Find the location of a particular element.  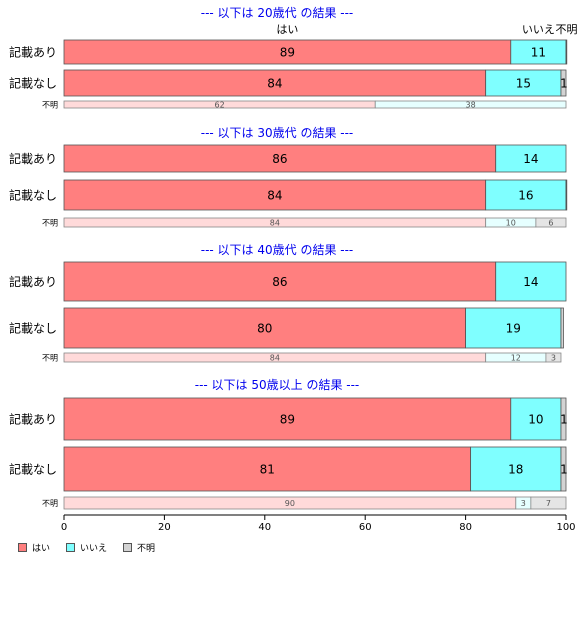

x-tick-label: 80 is located at coordinates (465, 527).